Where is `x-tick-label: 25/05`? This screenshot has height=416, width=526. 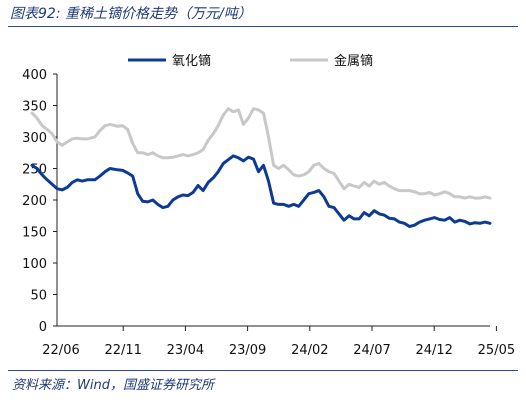
x-tick-label: 25/05 is located at coordinates (496, 350).